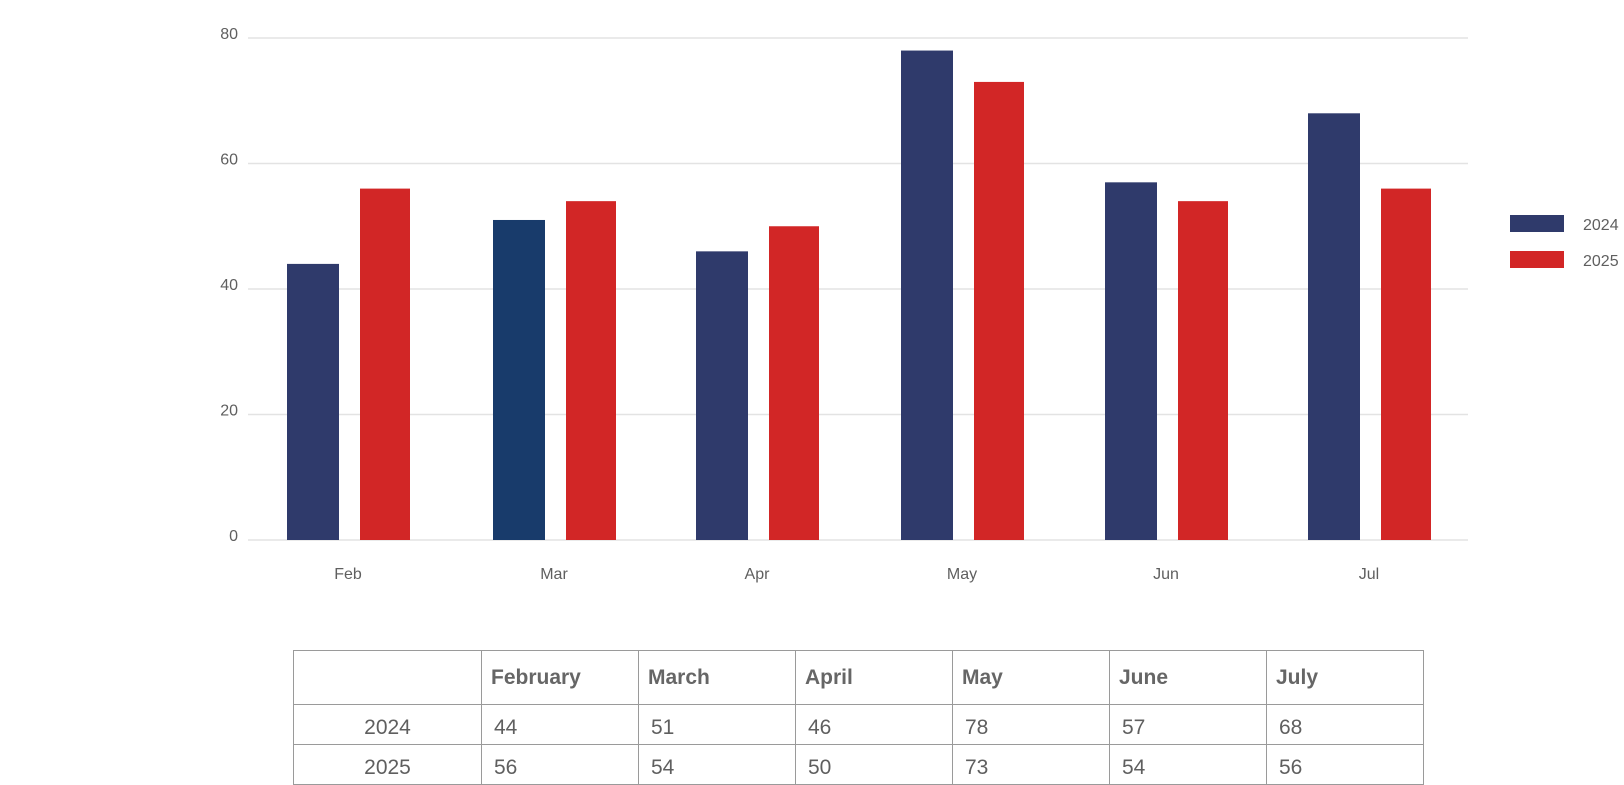 The width and height of the screenshot is (1624, 785). What do you see at coordinates (794, 383) in the screenshot?
I see `bar-2025-apr` at bounding box center [794, 383].